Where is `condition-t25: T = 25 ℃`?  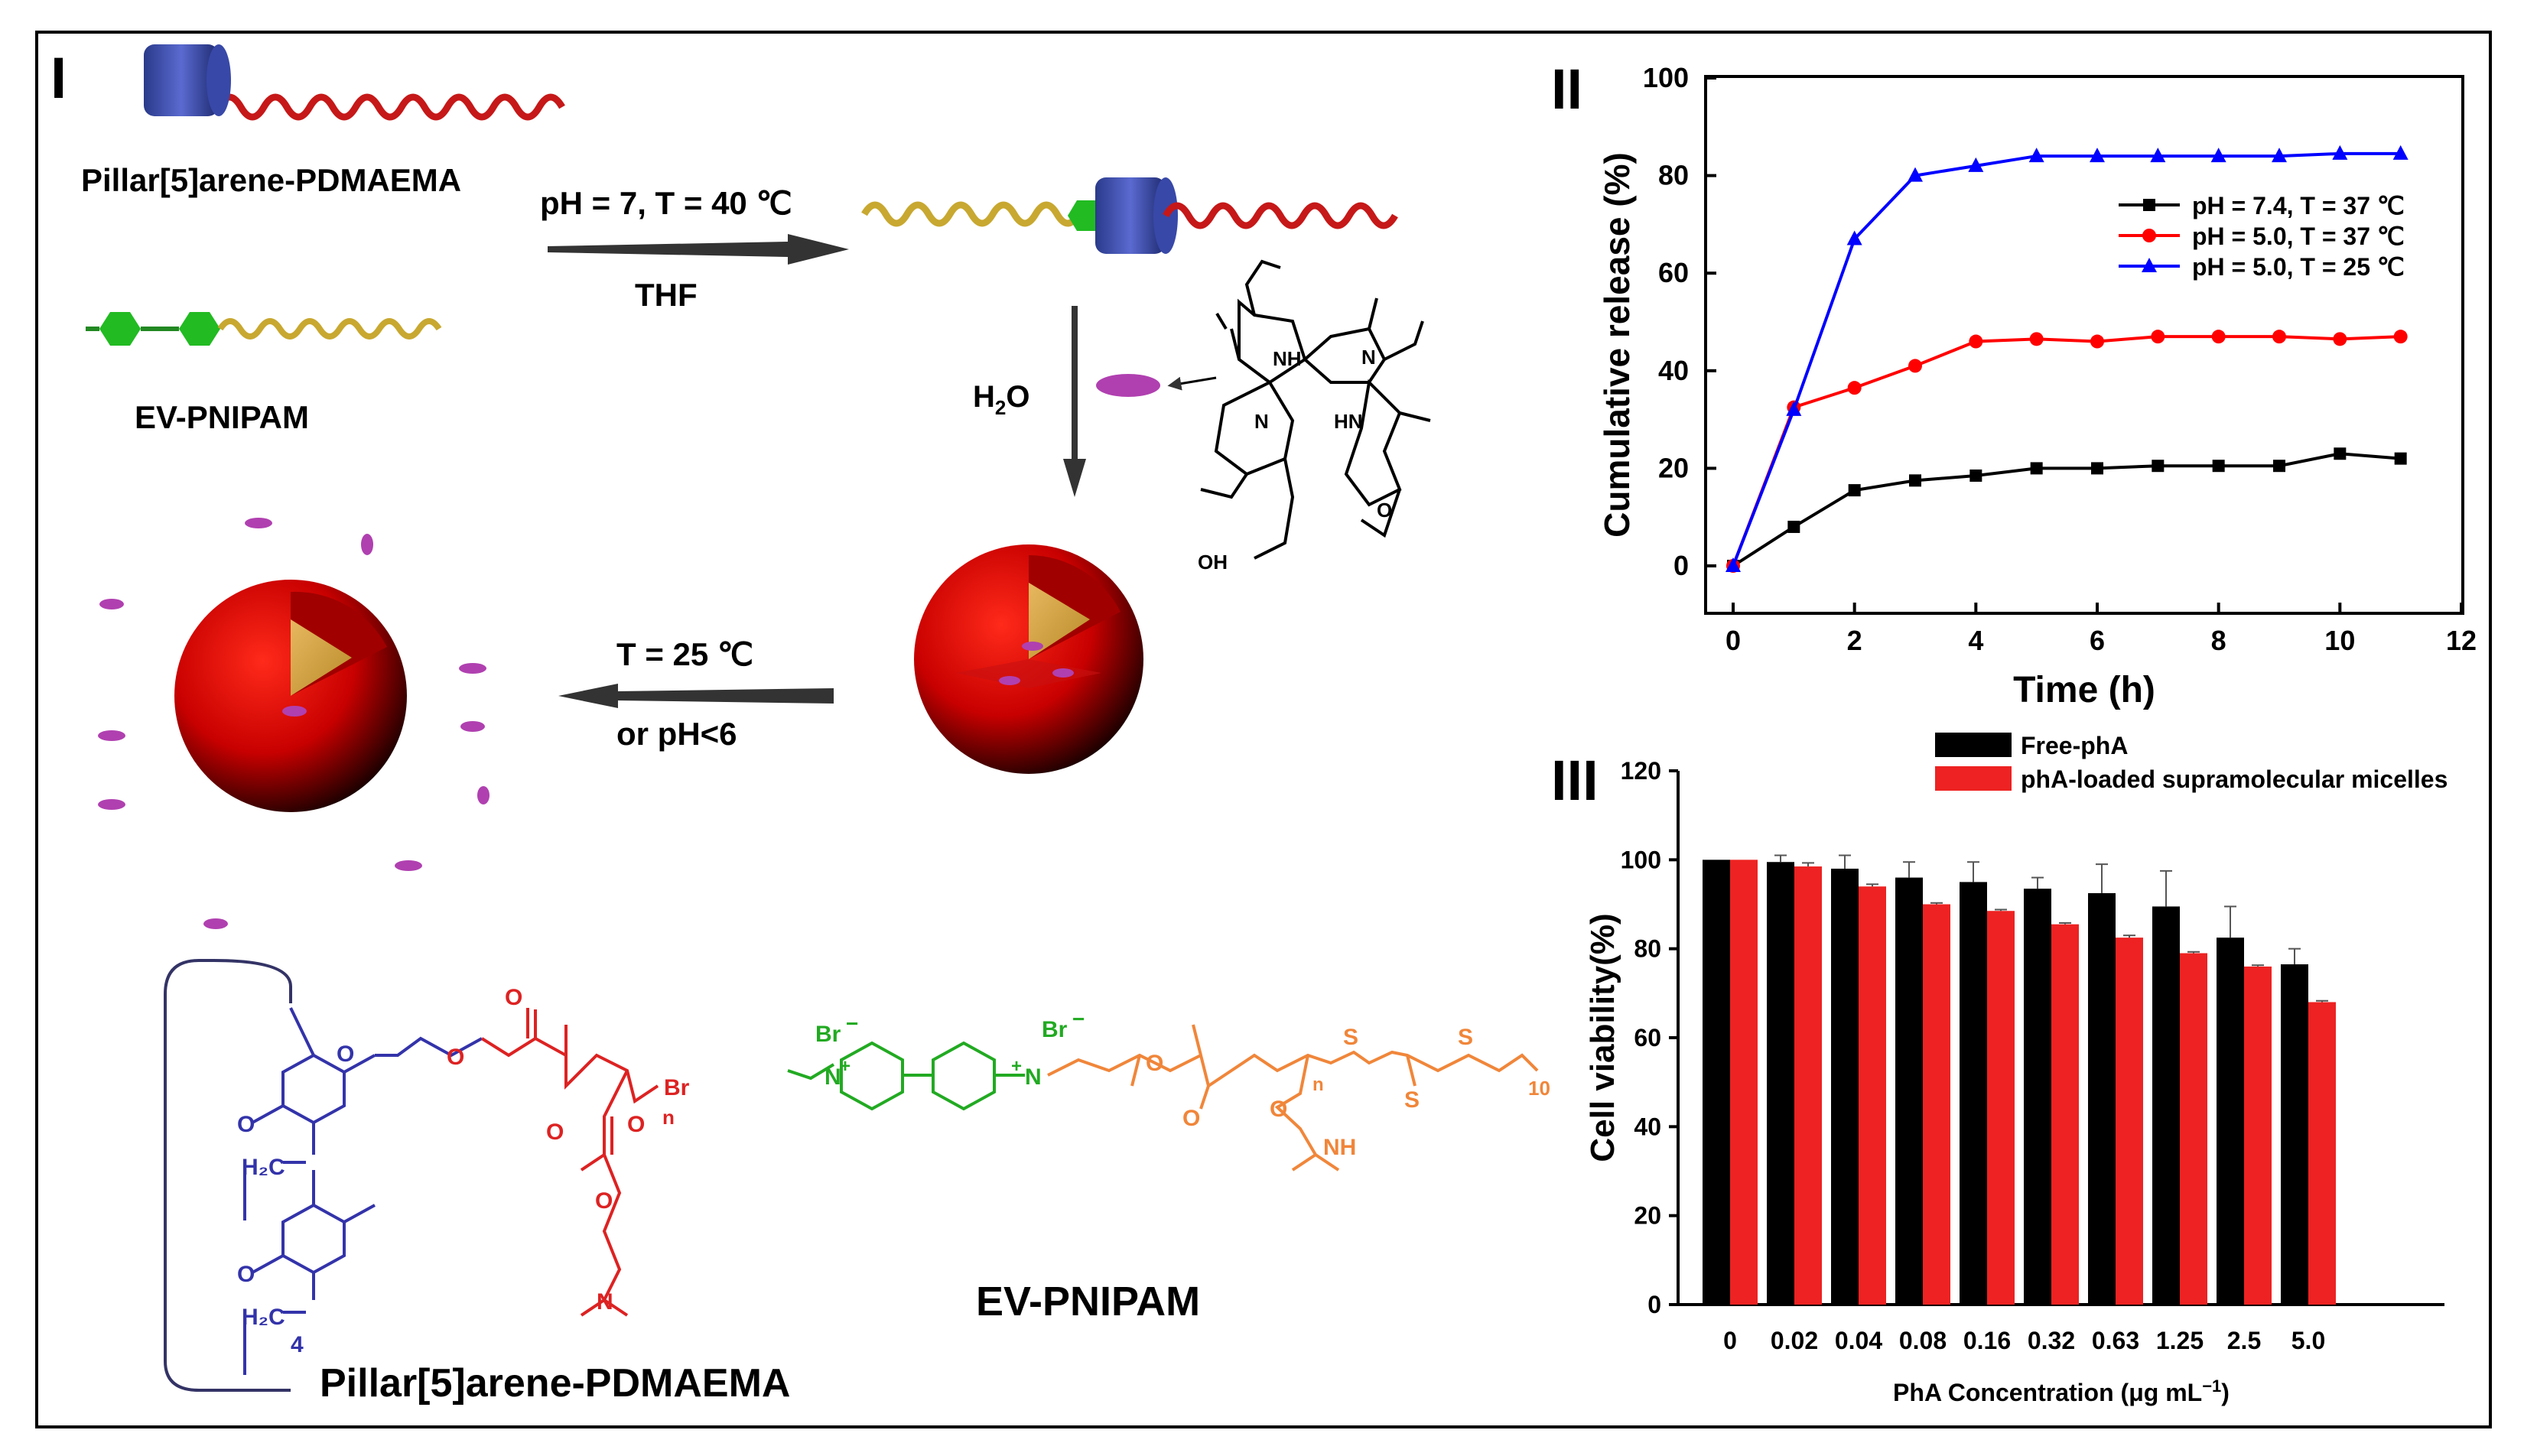
condition-t25: T = 25 ℃ is located at coordinates (684, 654).